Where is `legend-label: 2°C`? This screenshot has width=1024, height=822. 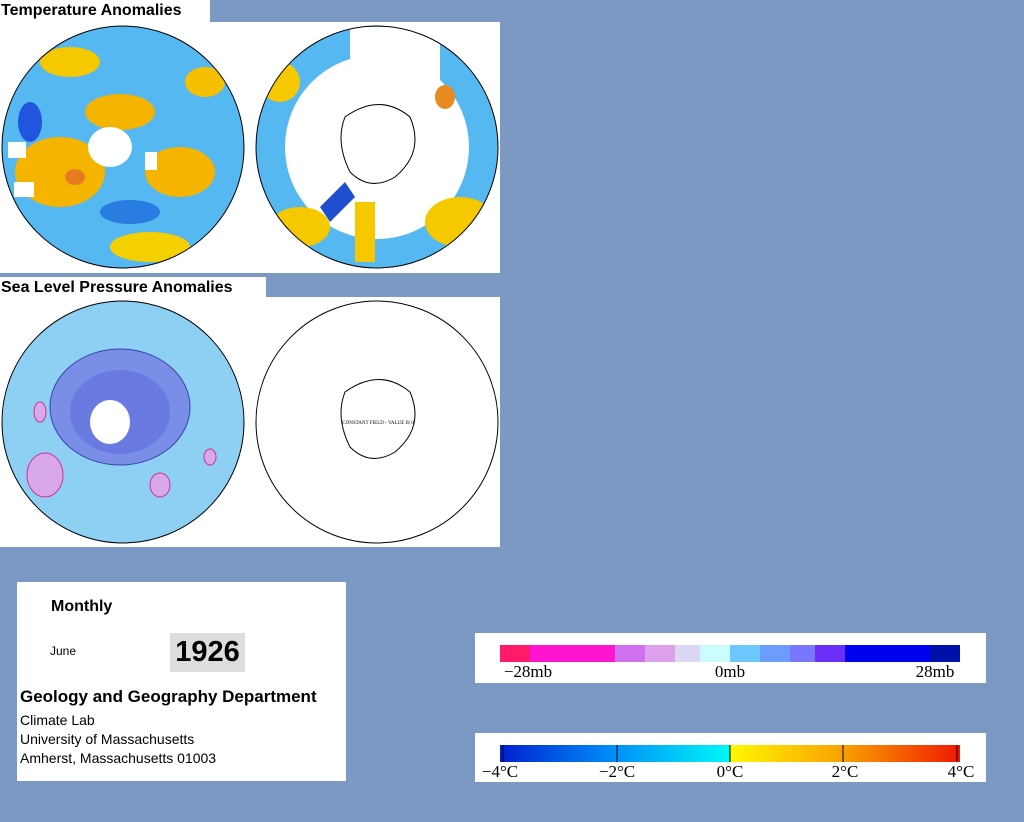
legend-label: 2°C is located at coordinates (845, 771).